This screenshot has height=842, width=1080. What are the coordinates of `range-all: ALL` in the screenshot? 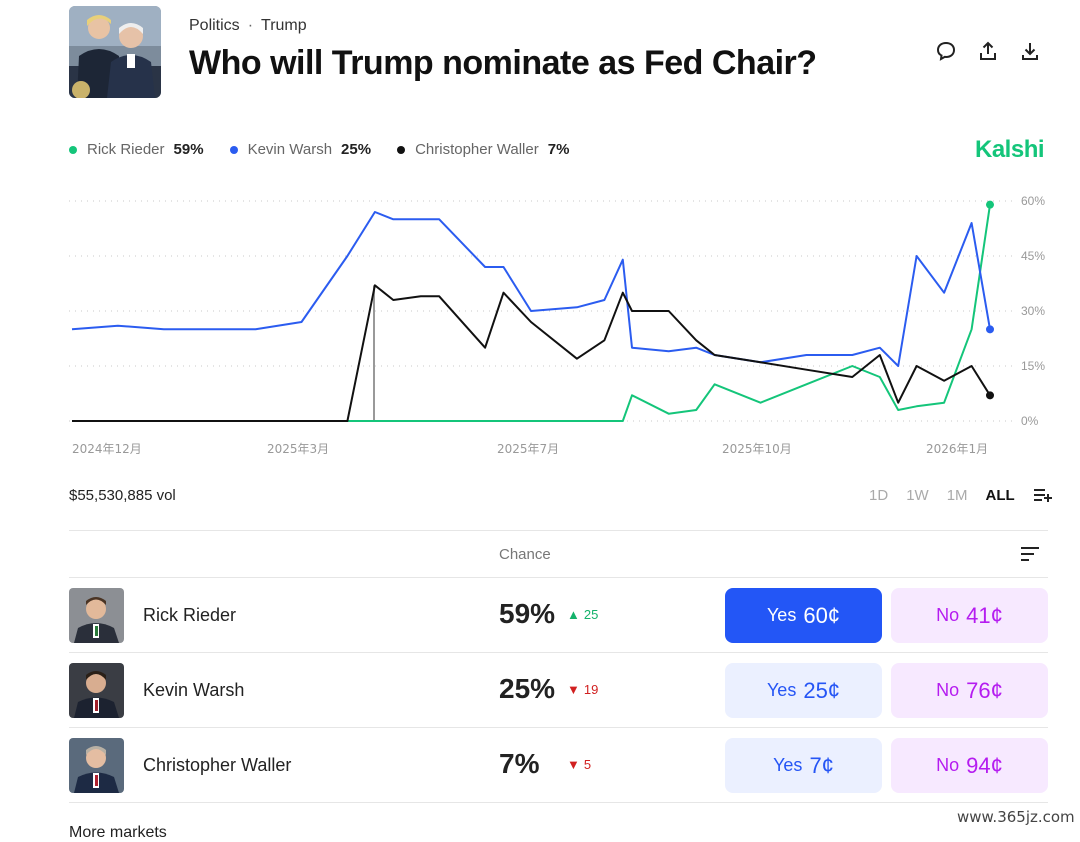 It's located at (1000, 495).